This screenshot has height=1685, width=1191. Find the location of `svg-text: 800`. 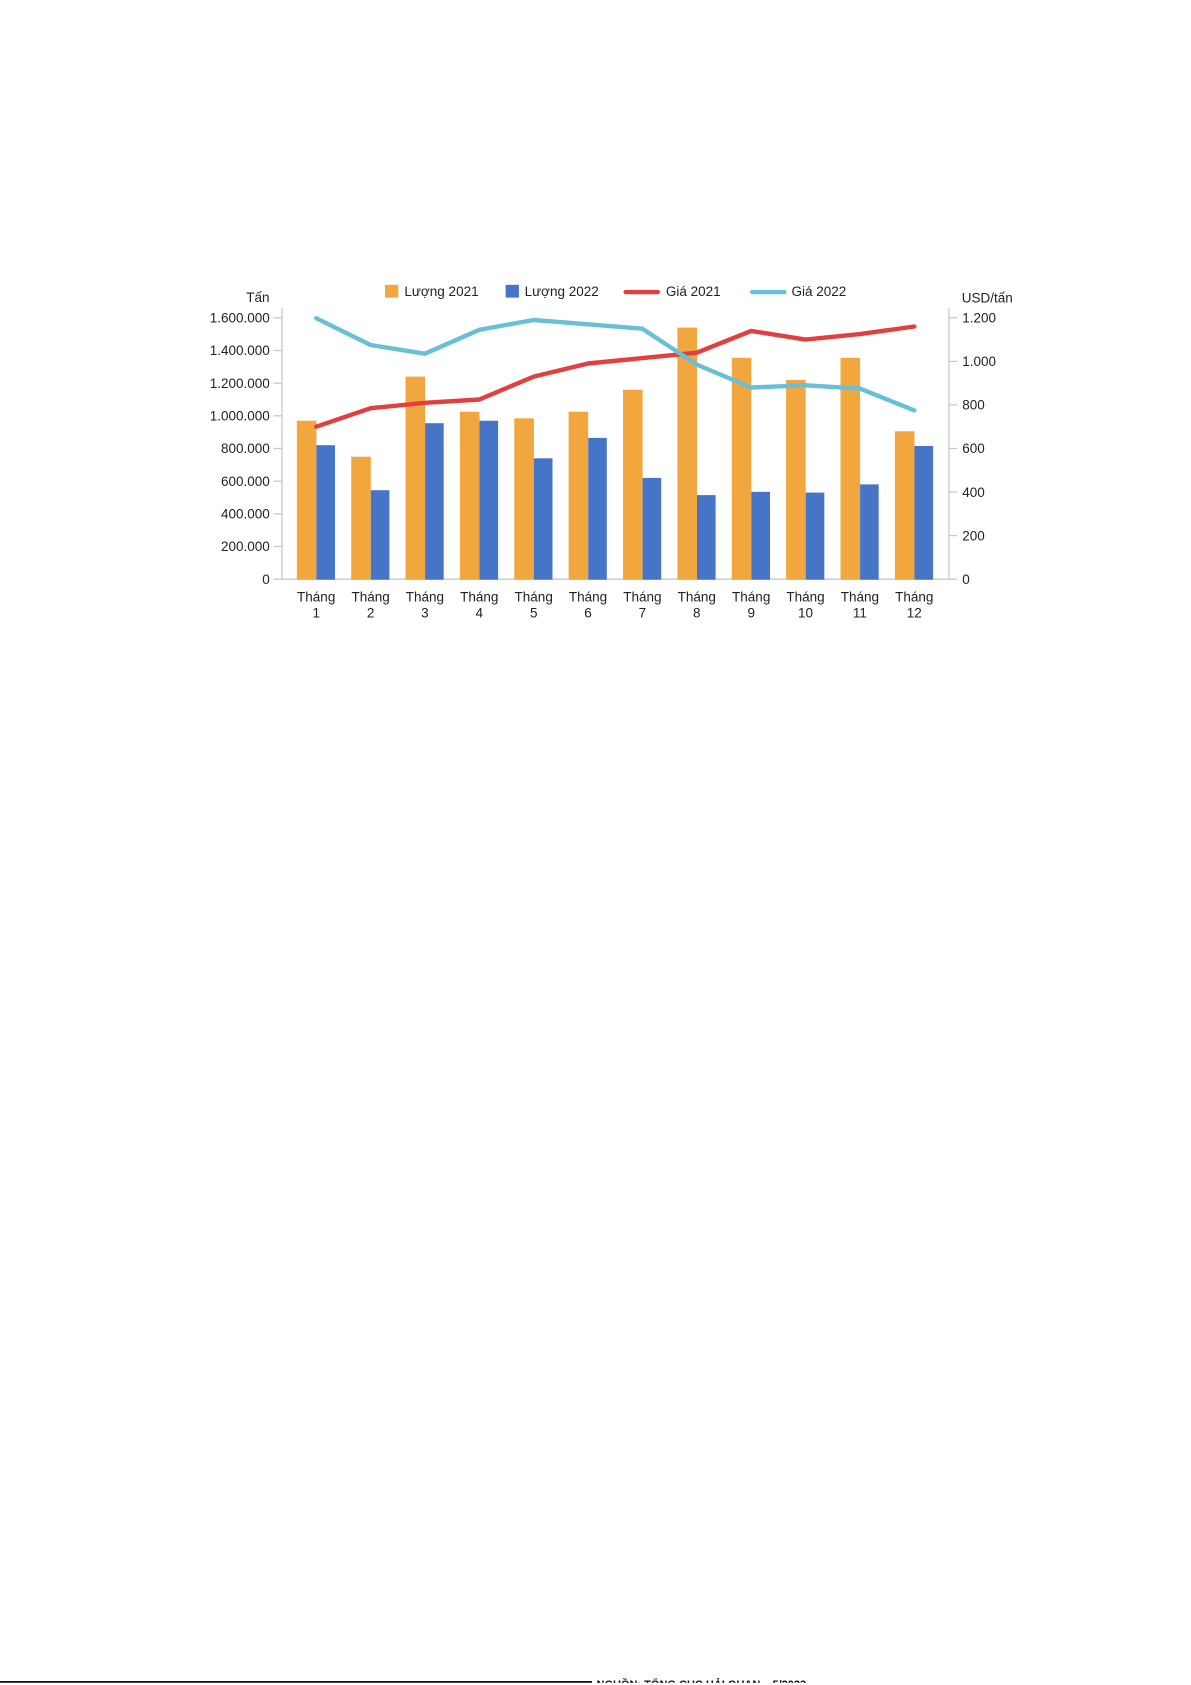

svg-text: 800 is located at coordinates (973, 405).